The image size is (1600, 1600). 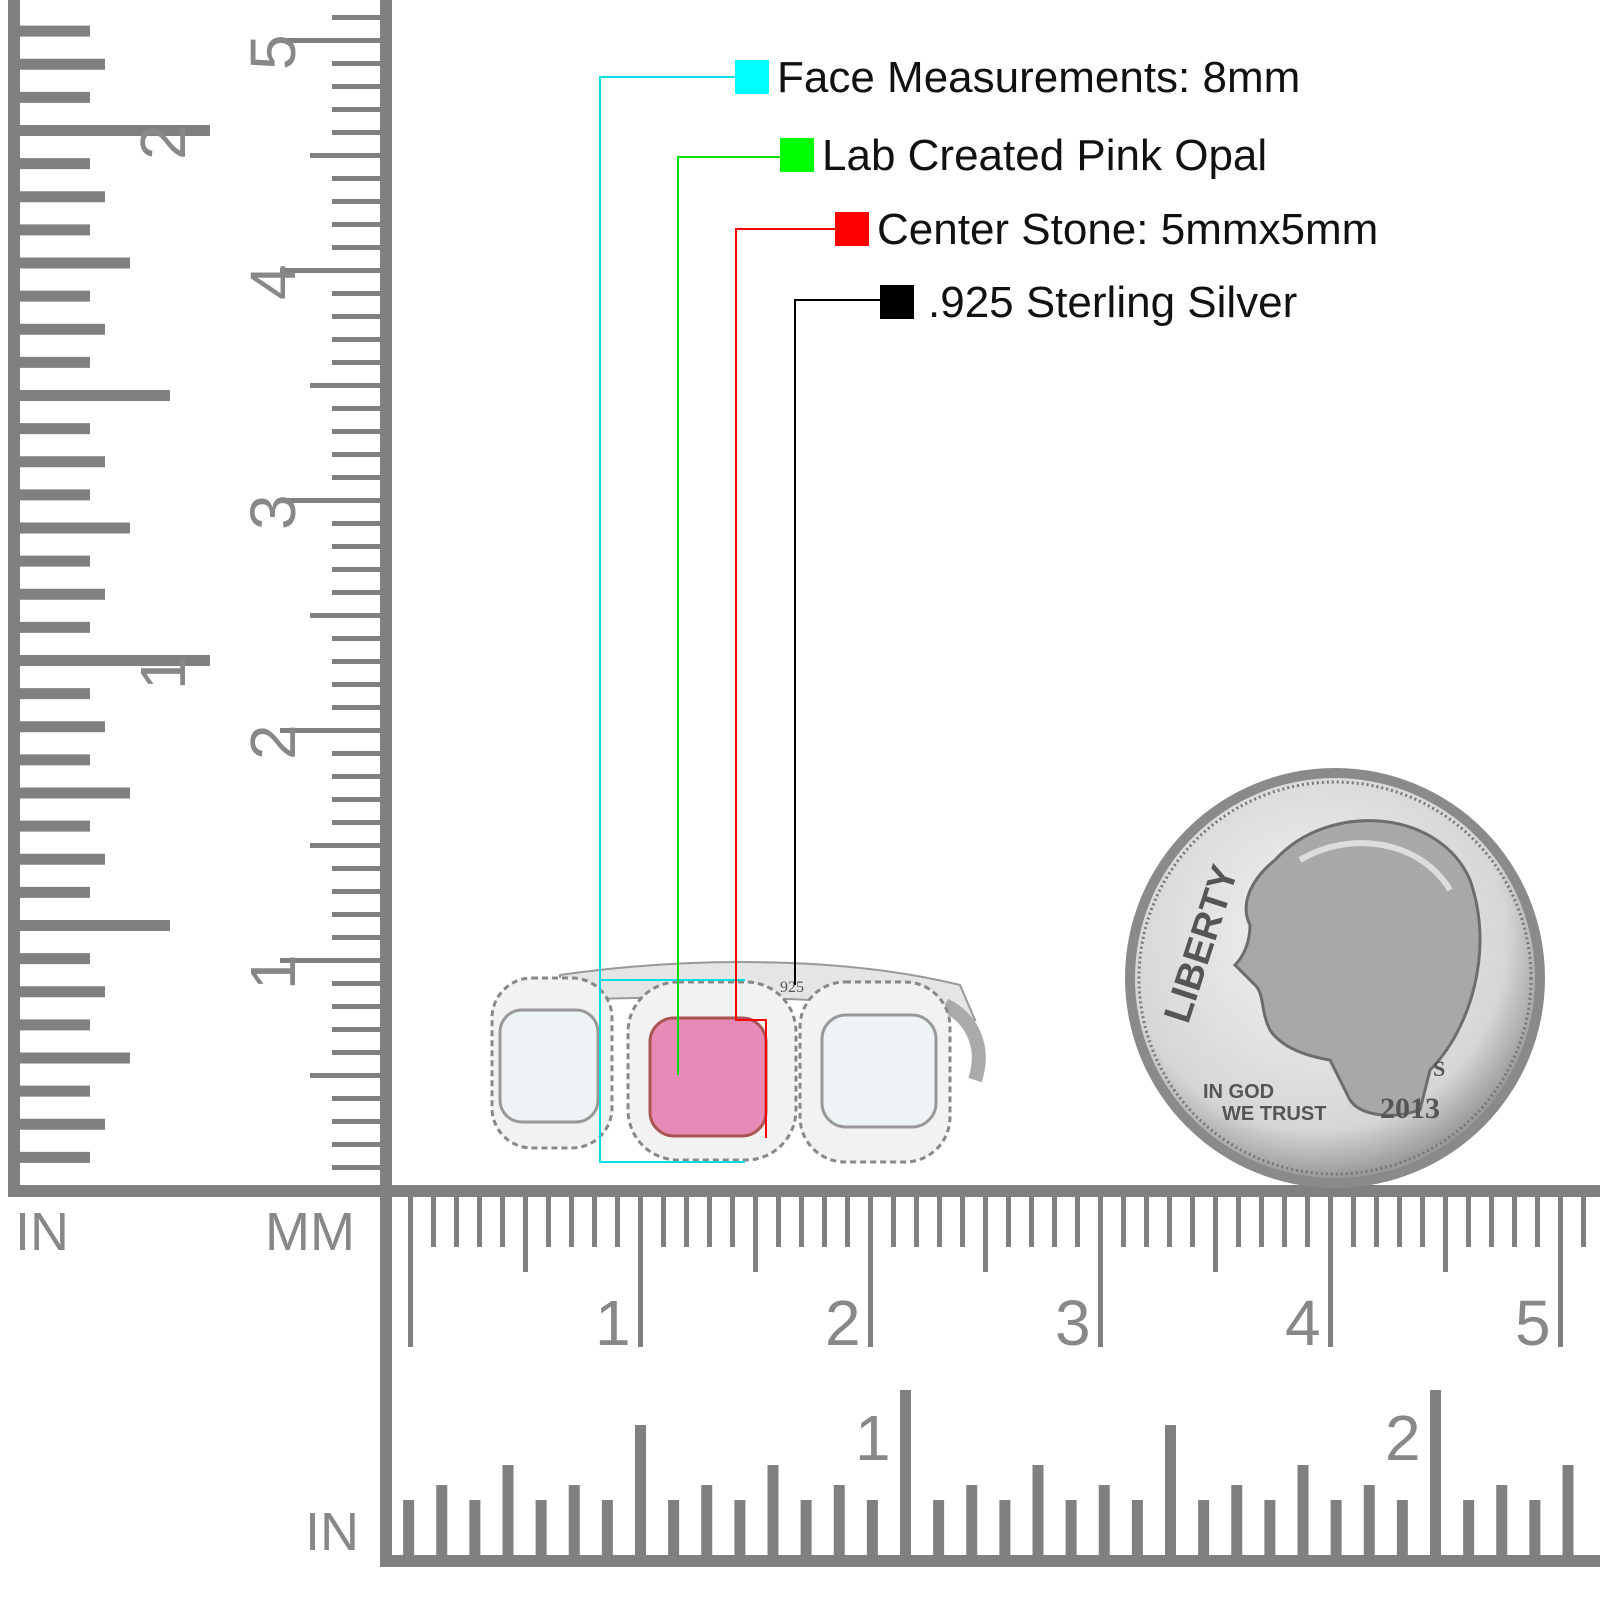 What do you see at coordinates (990, 1561) in the screenshot?
I see `horizontal-ruler-bottom-edge` at bounding box center [990, 1561].